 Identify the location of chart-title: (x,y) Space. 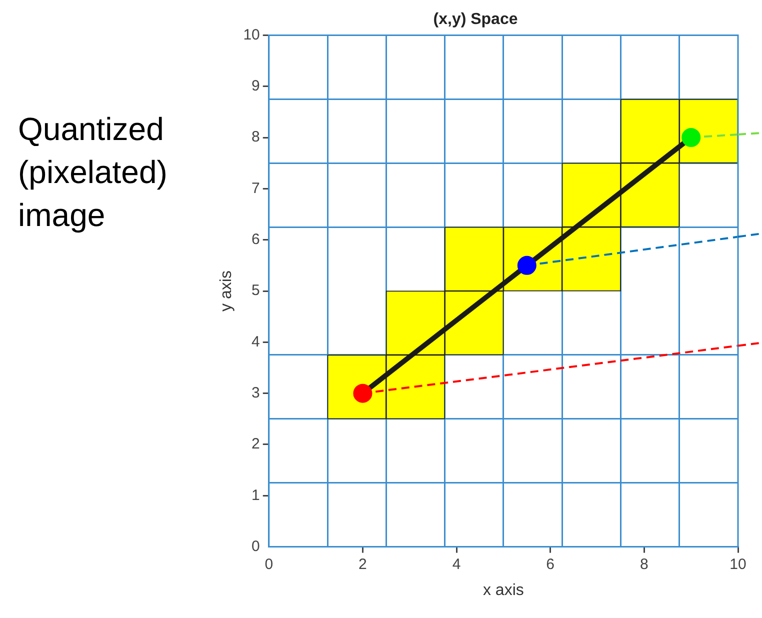
(475, 19).